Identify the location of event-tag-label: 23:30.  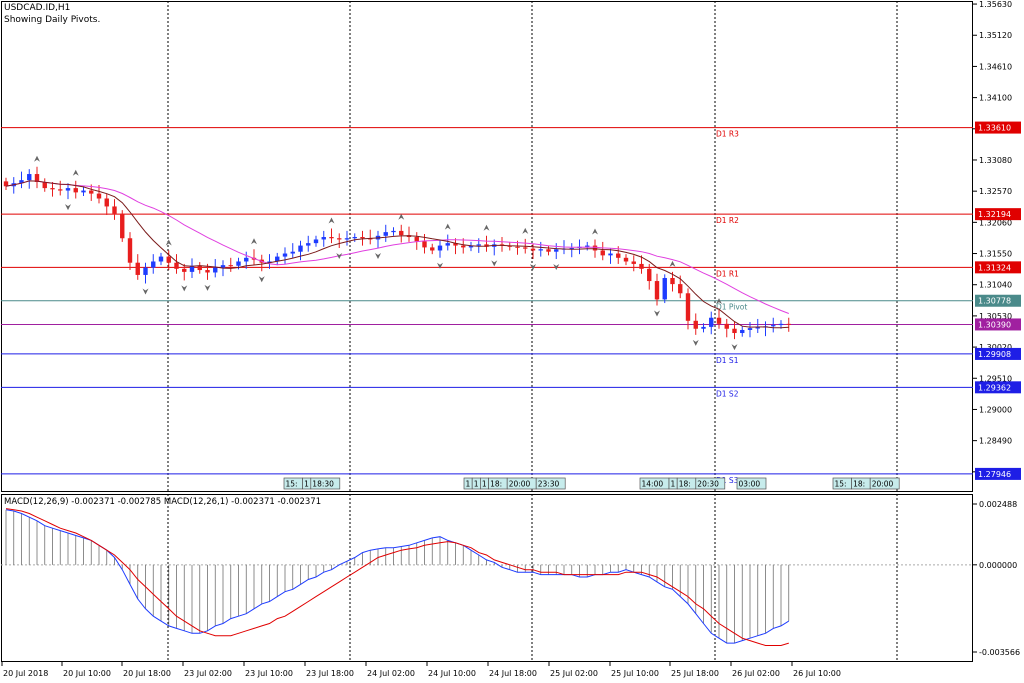
(549, 484).